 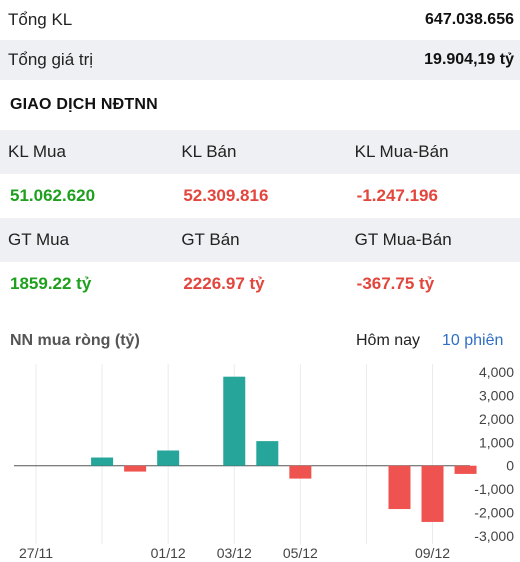 What do you see at coordinates (473, 340) in the screenshot?
I see `period-10-sessions-tab: 10 phiên` at bounding box center [473, 340].